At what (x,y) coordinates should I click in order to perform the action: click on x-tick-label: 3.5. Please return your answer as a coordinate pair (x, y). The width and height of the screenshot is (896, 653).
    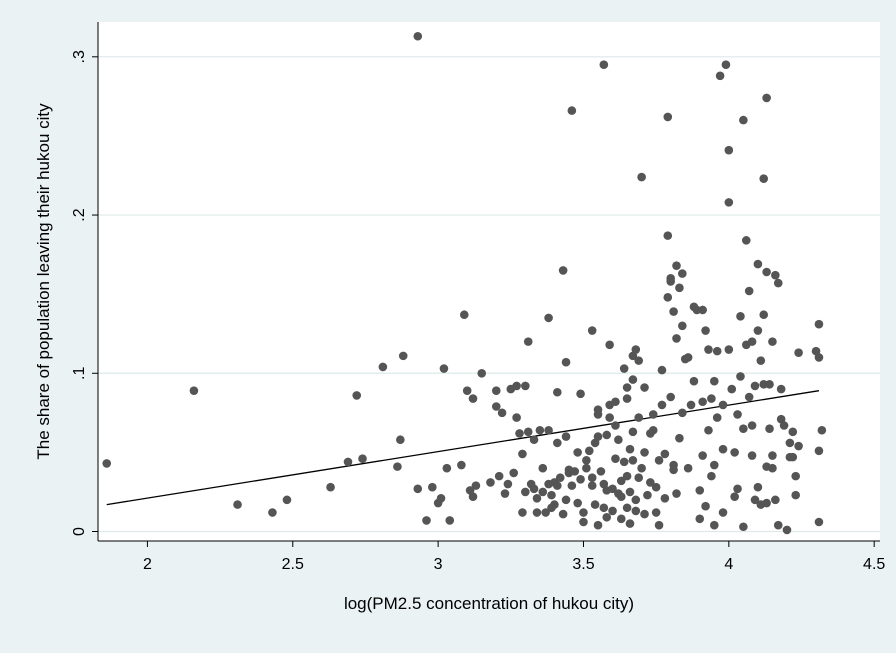
    Looking at the image, I should click on (583, 564).